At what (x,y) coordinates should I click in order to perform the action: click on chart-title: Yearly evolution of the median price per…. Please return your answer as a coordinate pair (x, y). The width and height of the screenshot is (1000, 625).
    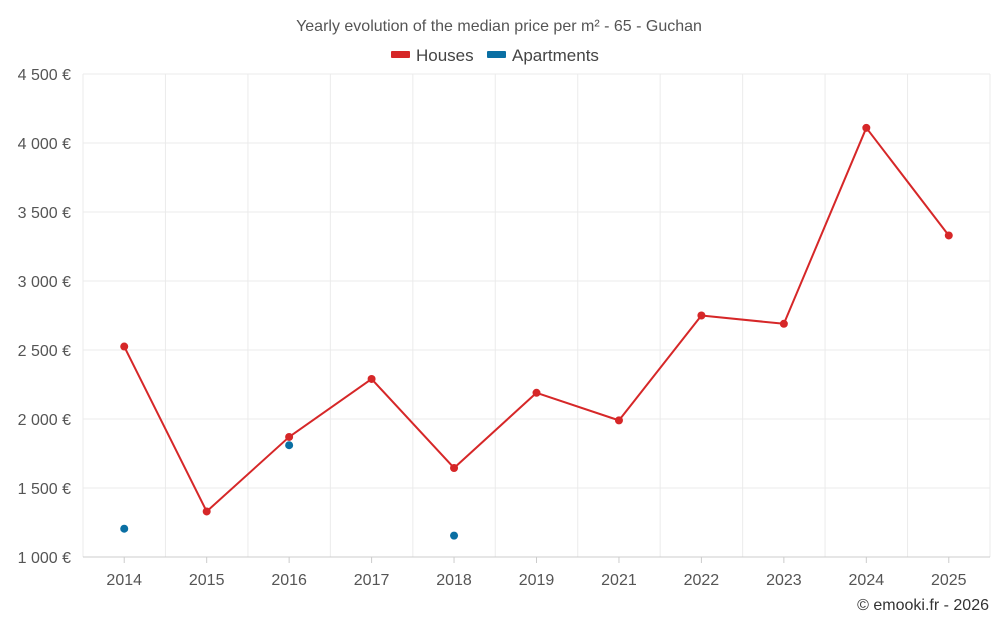
    Looking at the image, I should click on (499, 26).